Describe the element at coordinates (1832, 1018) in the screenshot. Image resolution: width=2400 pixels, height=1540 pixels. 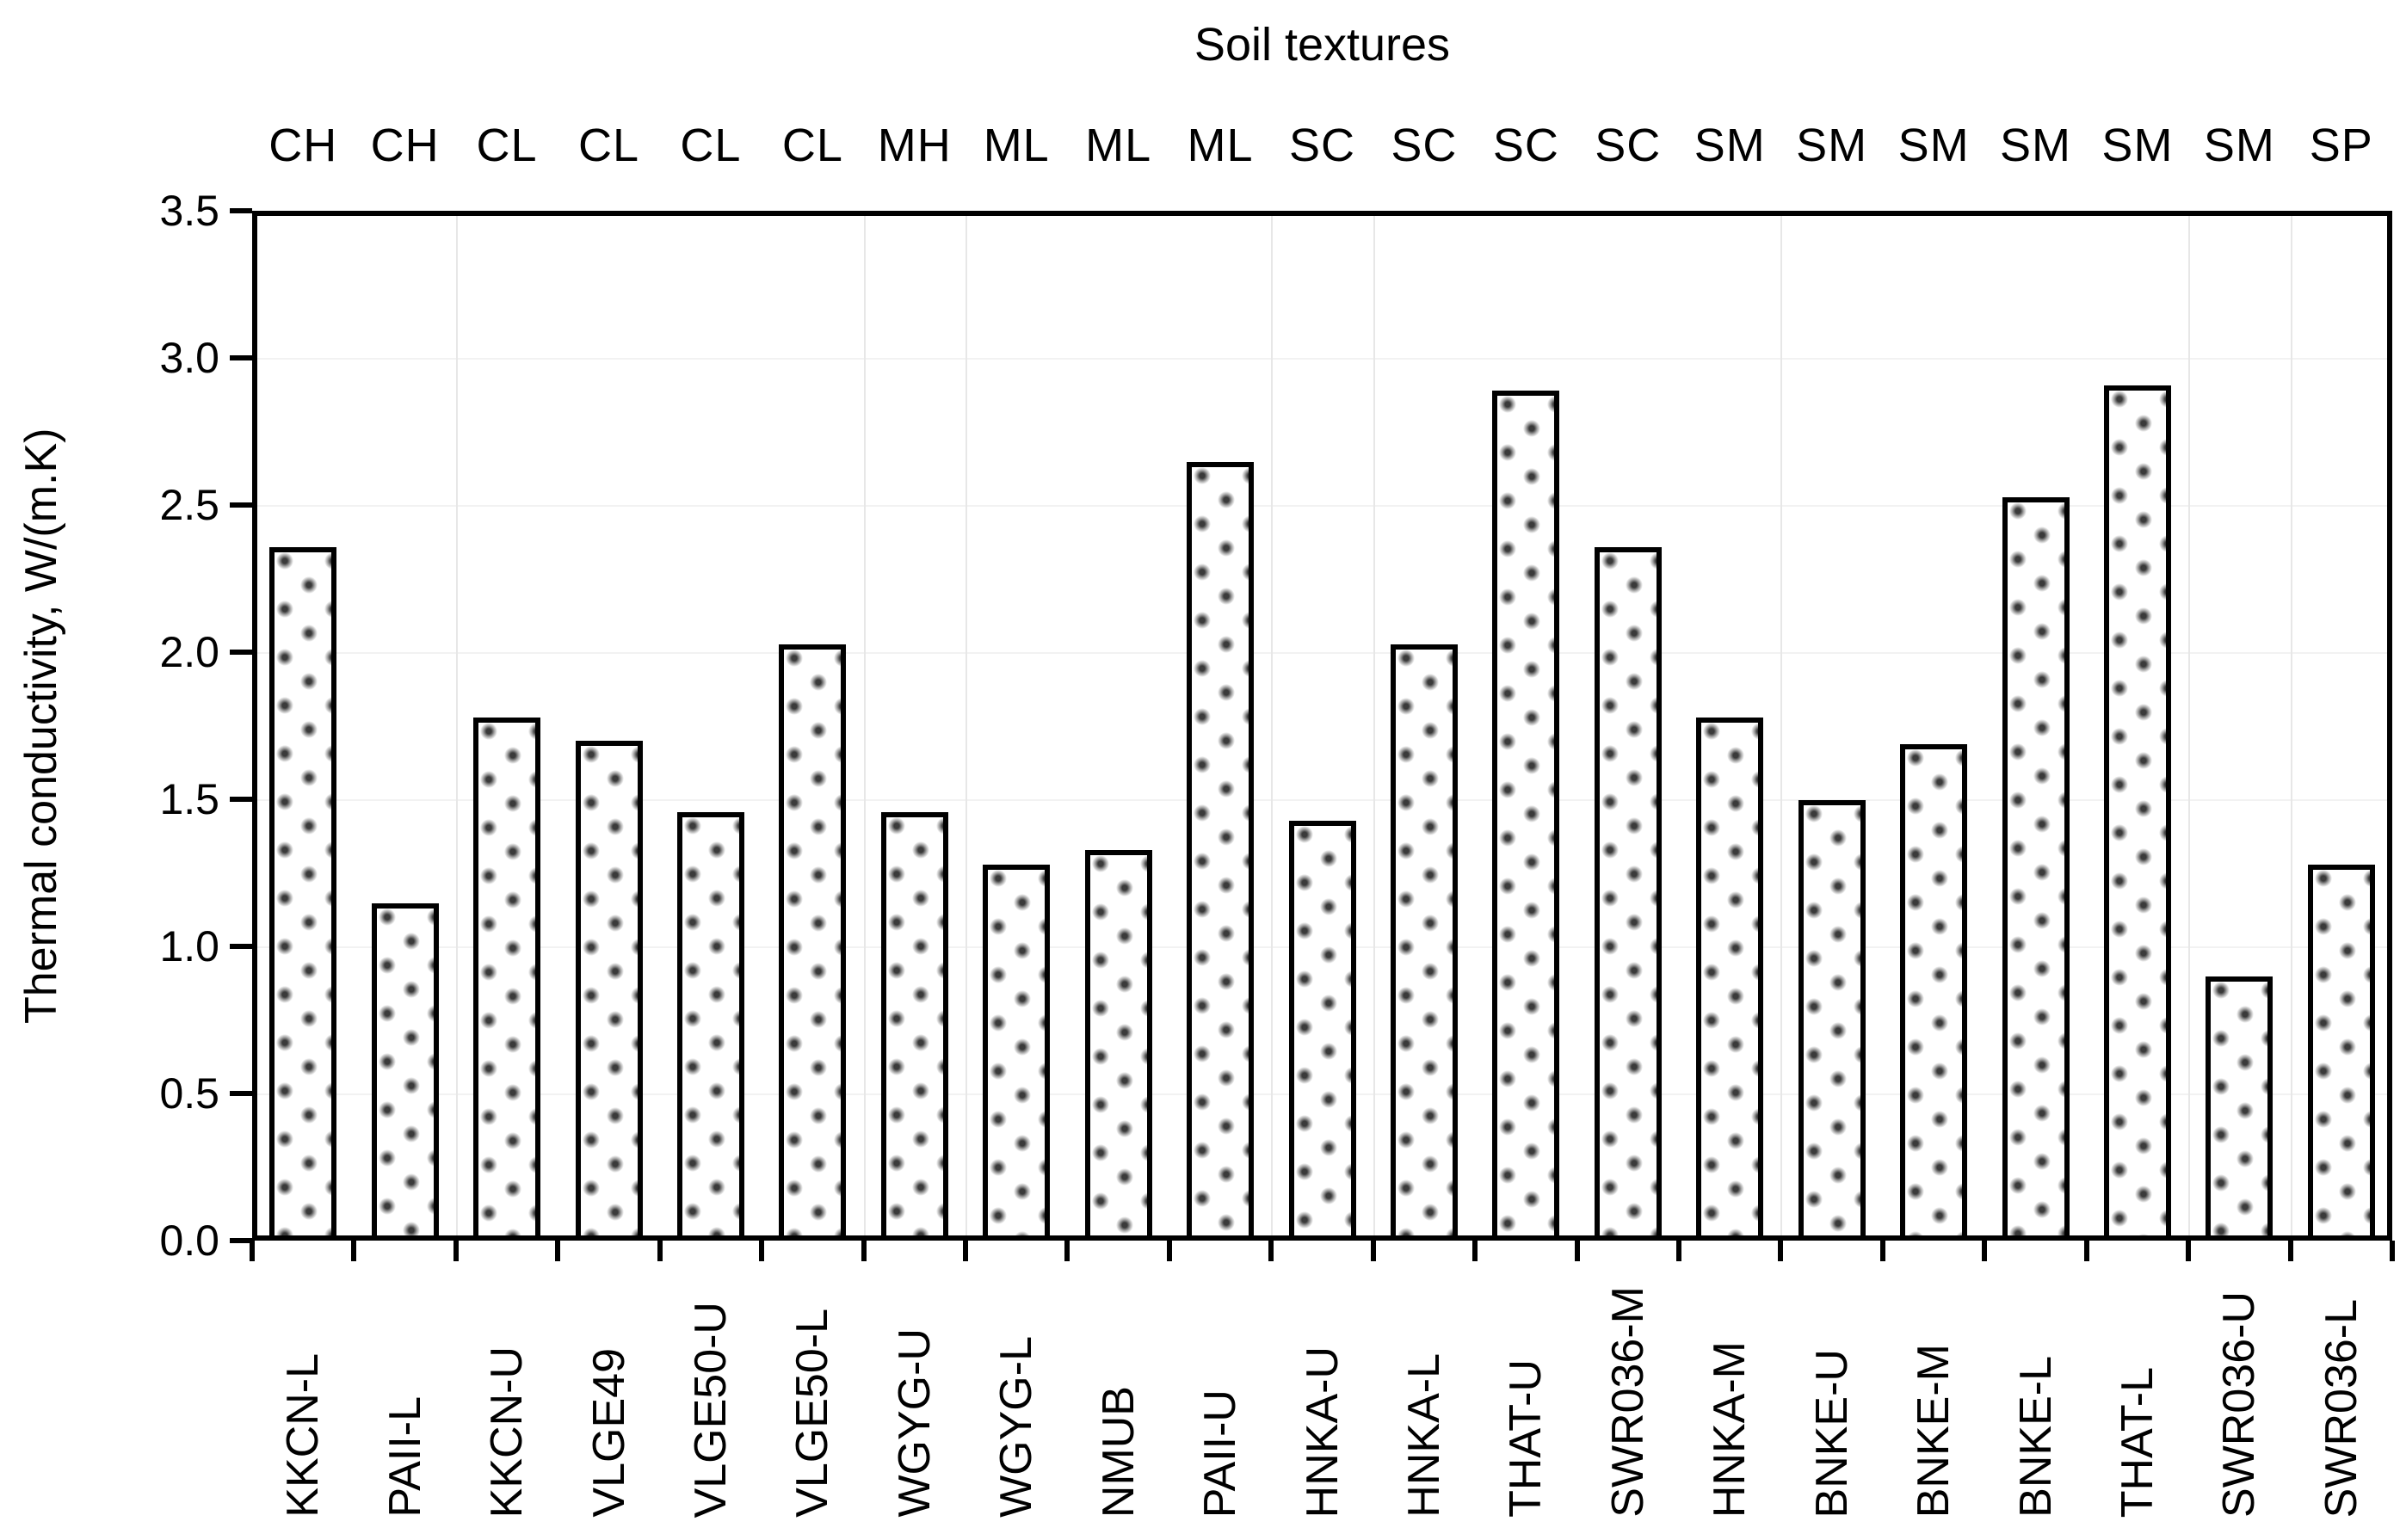
I see `bar-BNKE-U` at that location.